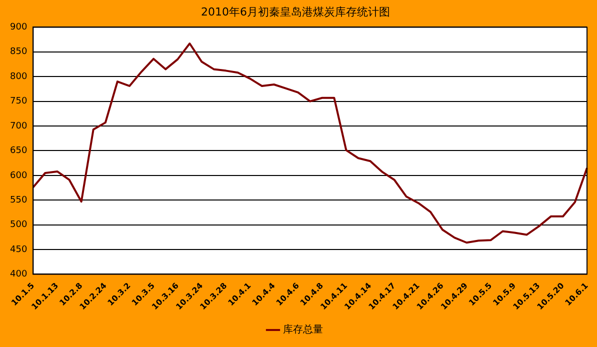  What do you see at coordinates (19, 175) in the screenshot?
I see `y-tick-label: 600` at bounding box center [19, 175].